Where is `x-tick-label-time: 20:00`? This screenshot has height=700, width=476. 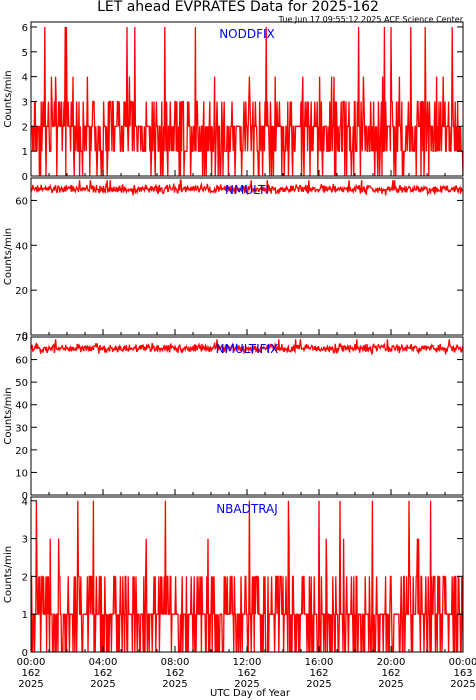
x-tick-label-time: 20:00 is located at coordinates (391, 662).